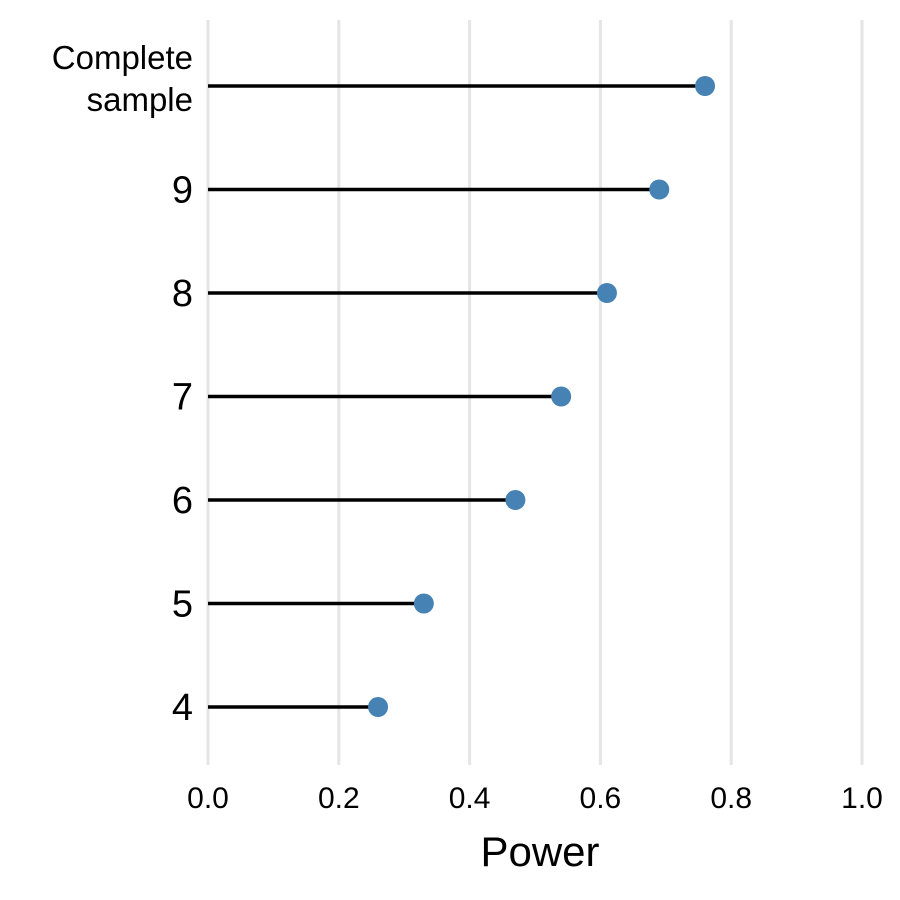  I want to click on x-tick-label: 0.8, so click(731, 798).